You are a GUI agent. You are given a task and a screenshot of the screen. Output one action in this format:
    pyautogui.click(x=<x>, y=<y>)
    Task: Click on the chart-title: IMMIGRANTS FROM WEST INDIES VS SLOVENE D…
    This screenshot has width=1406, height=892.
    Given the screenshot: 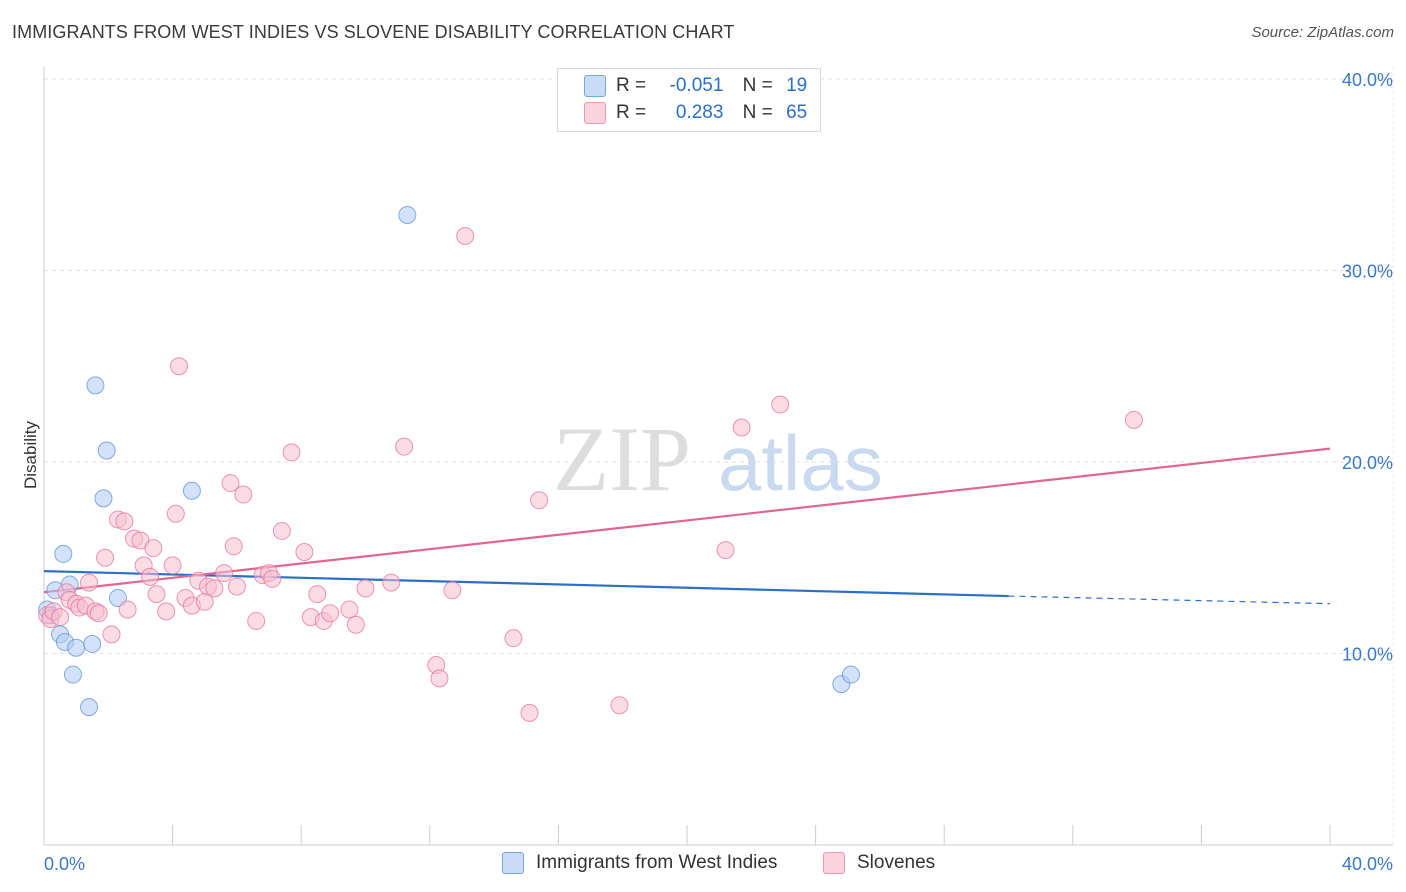 What is the action you would take?
    pyautogui.click(x=373, y=32)
    